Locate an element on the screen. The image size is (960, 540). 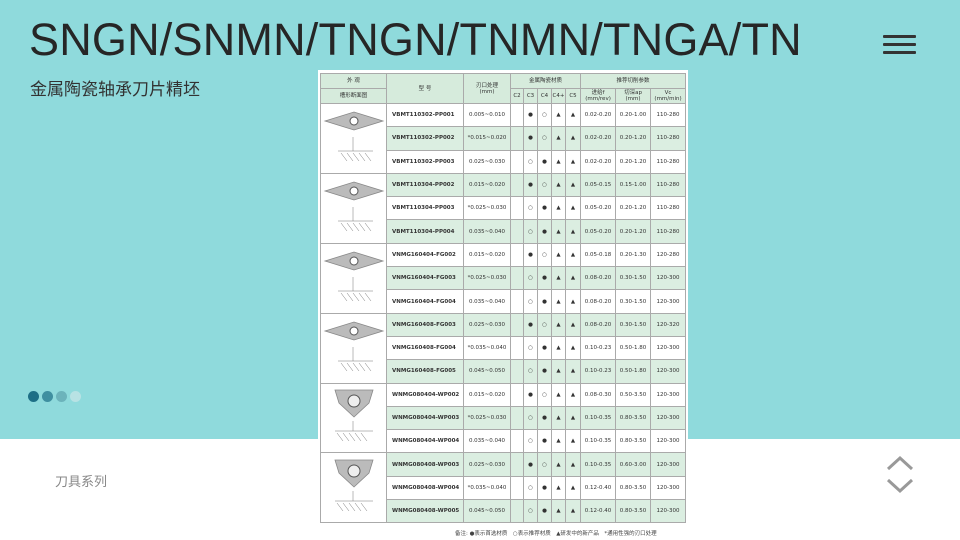
model-cell: VNMG160404-FG004 is located at coordinates (425, 301).